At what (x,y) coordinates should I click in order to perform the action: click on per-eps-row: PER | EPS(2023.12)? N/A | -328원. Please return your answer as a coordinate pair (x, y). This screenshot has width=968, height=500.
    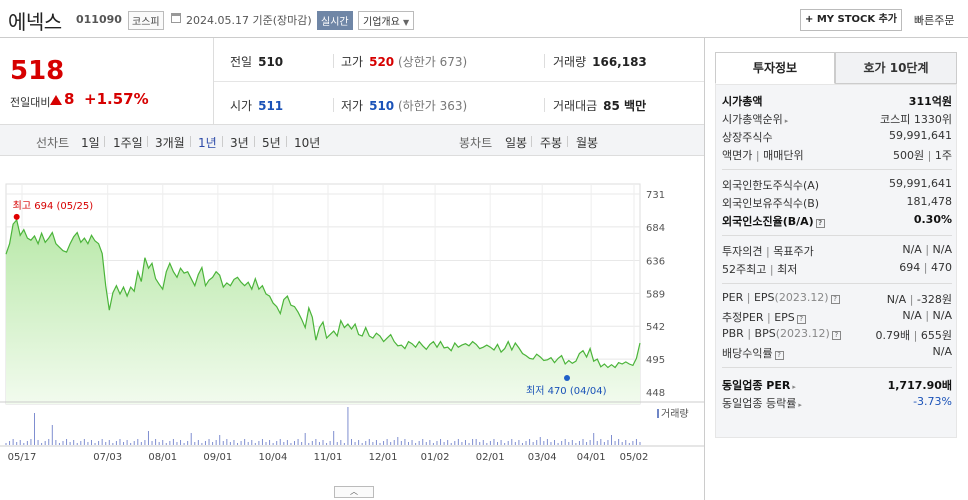
    Looking at the image, I should click on (837, 299).